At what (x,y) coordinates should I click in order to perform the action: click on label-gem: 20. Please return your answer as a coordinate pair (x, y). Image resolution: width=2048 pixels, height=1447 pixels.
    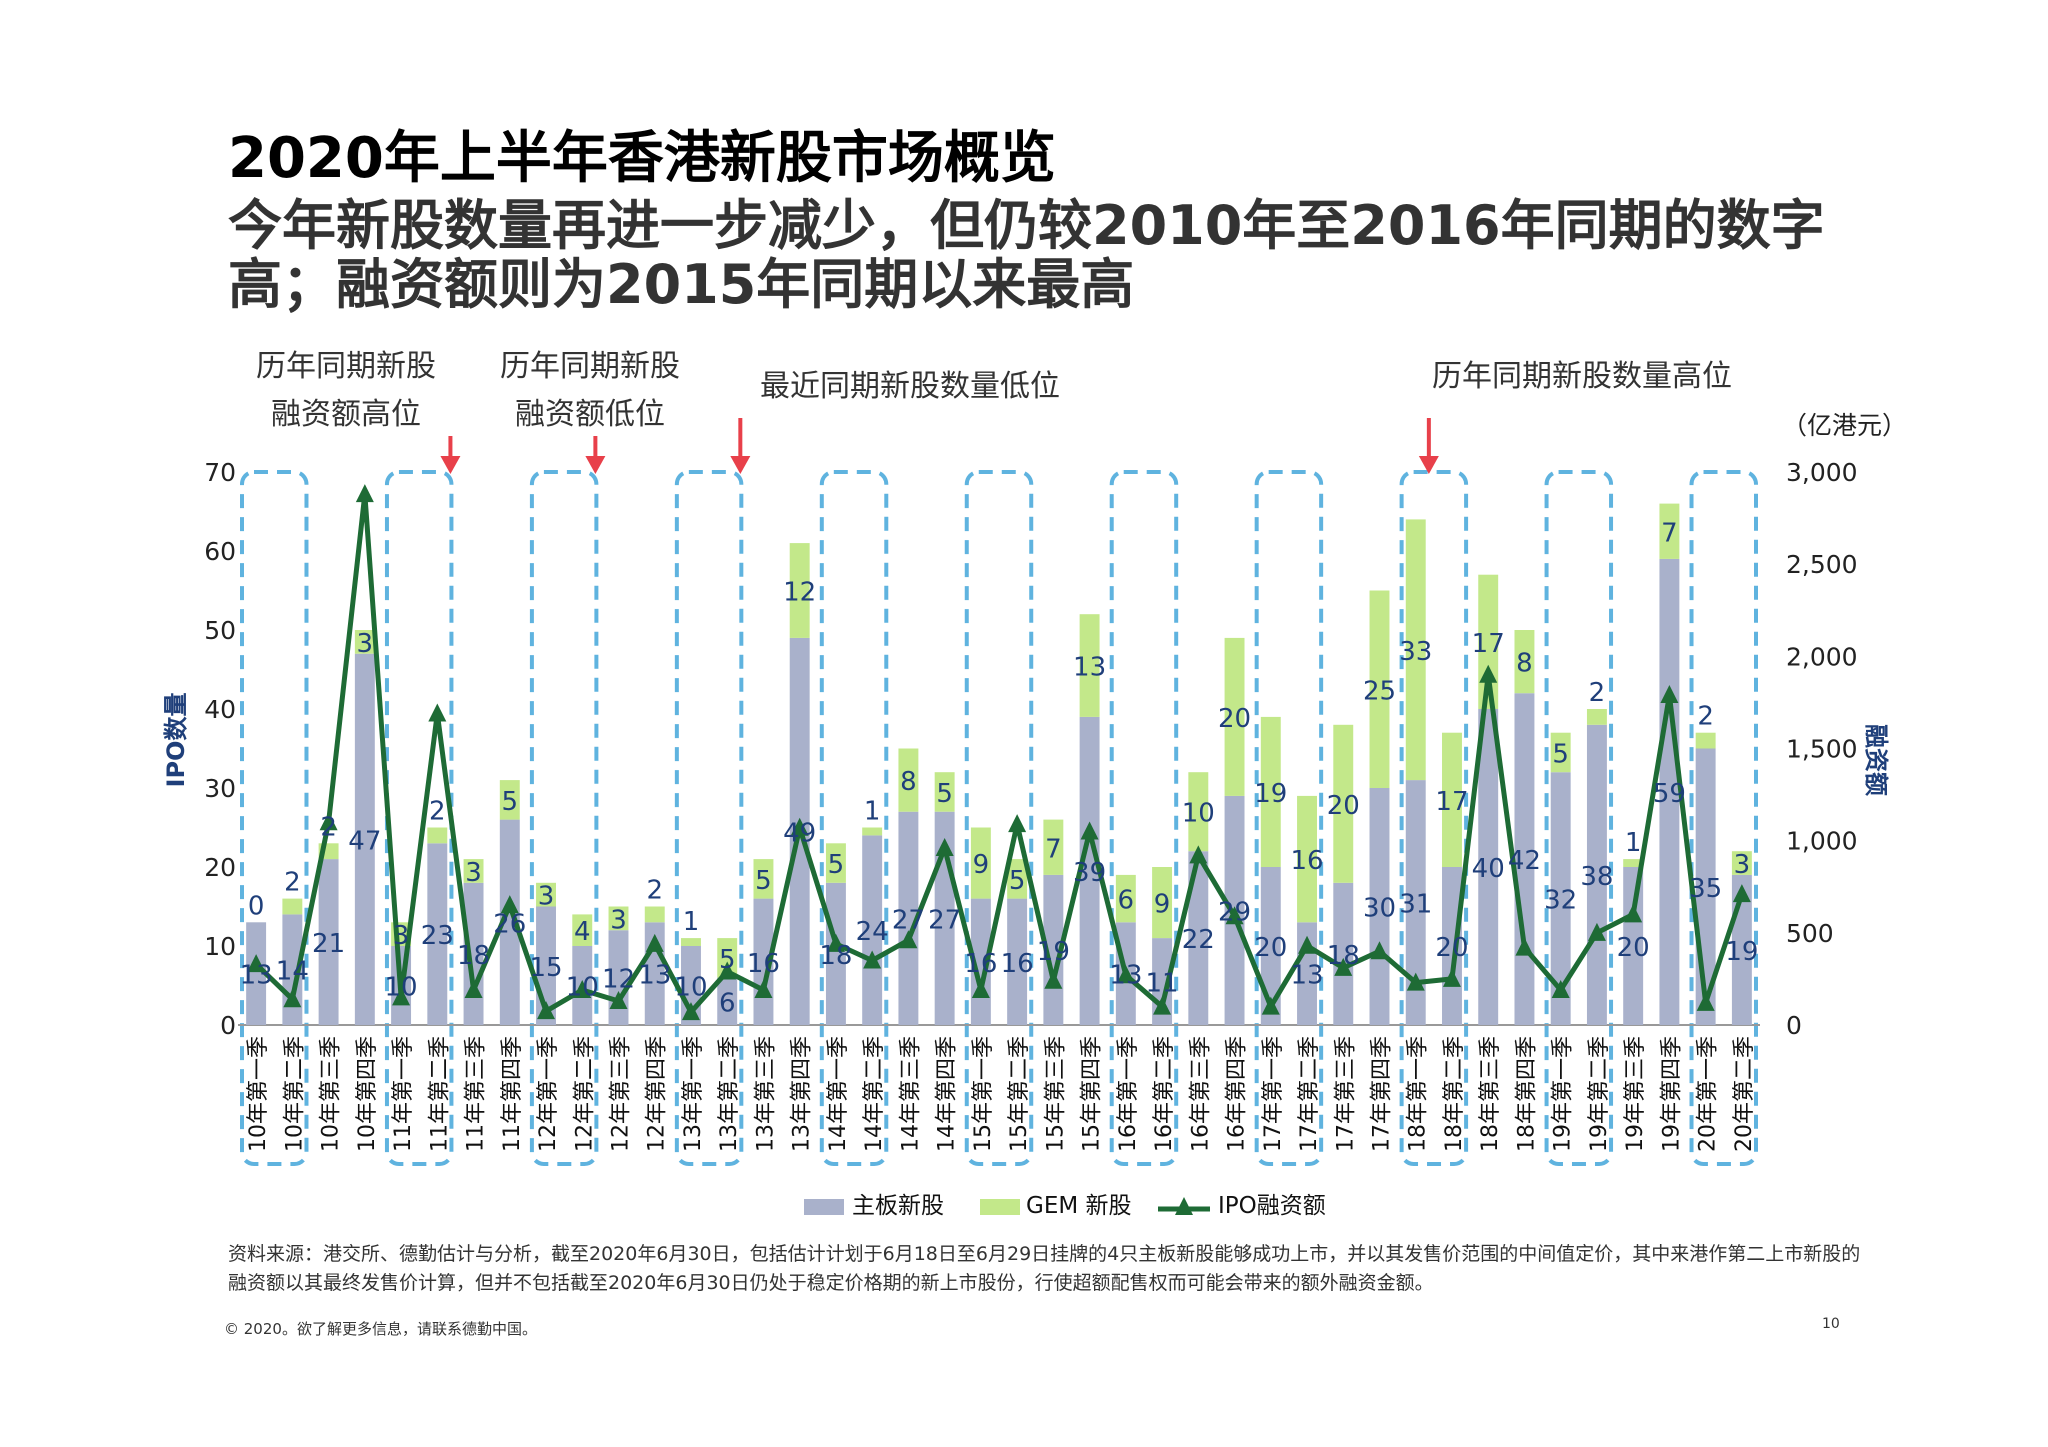
    Looking at the image, I should click on (1234, 719).